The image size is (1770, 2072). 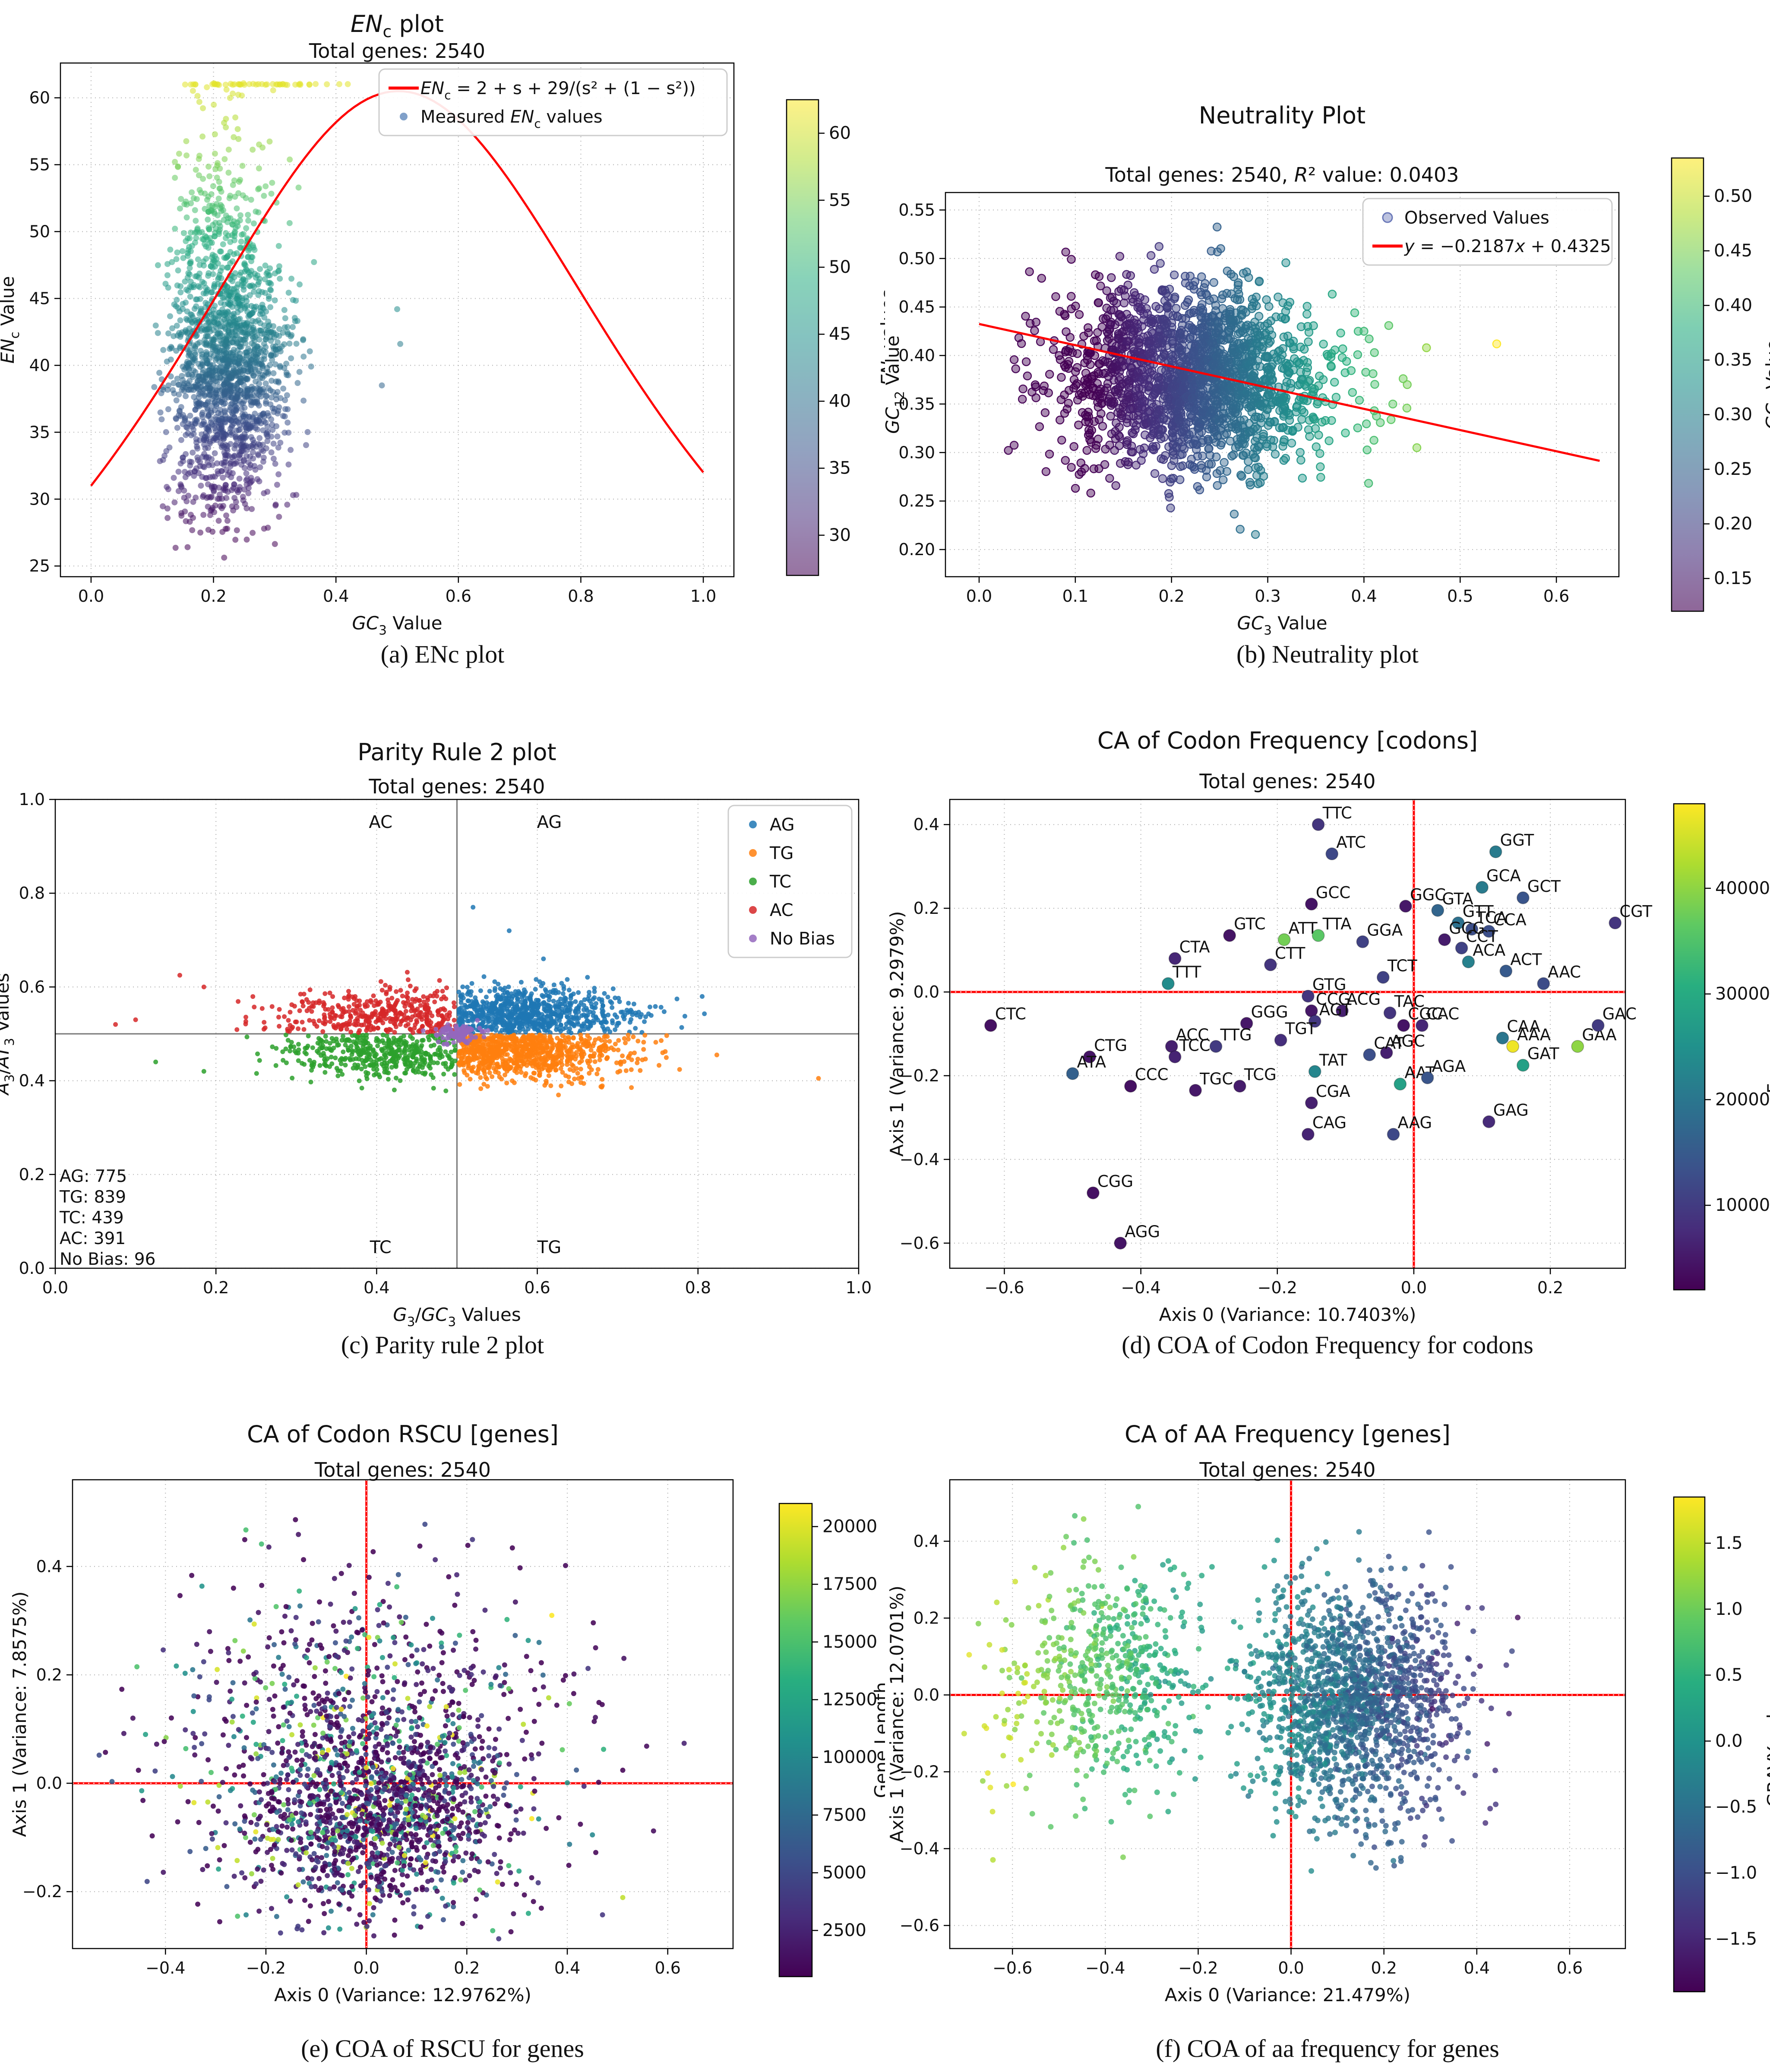 I want to click on codon-label: AGA, so click(x=1449, y=1066).